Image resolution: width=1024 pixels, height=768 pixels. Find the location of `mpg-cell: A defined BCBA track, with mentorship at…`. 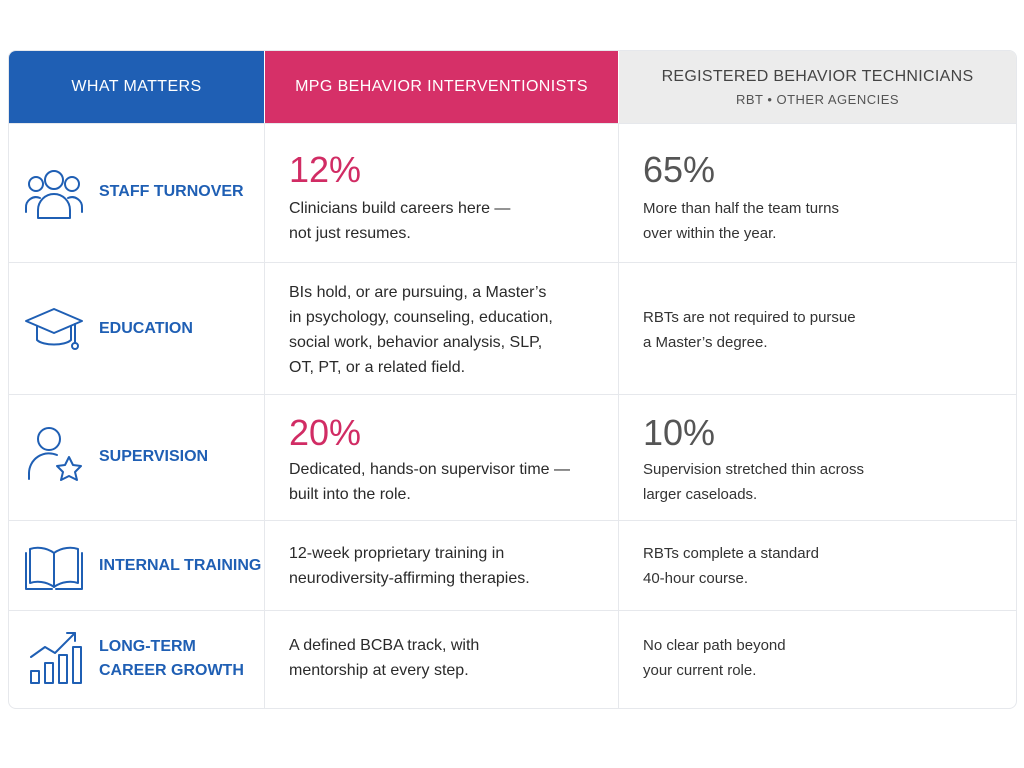

mpg-cell: A defined BCBA track, with mentorship at… is located at coordinates (442, 659).